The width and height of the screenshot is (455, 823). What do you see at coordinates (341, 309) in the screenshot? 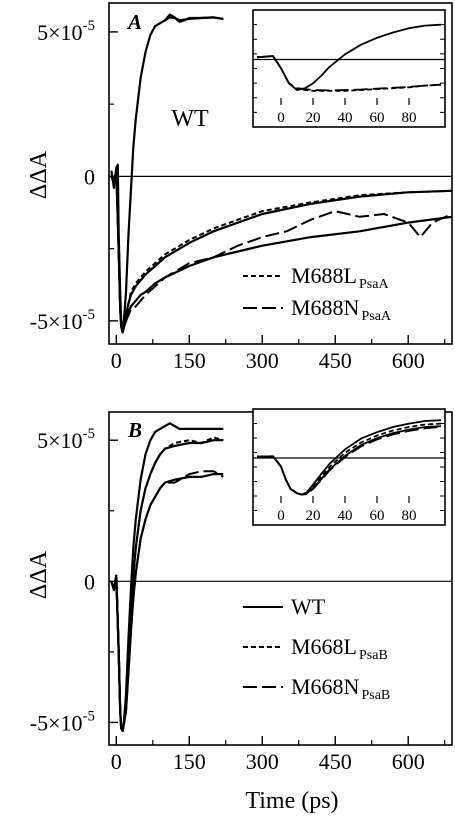
I see `legend-label: M688N PsaA` at bounding box center [341, 309].